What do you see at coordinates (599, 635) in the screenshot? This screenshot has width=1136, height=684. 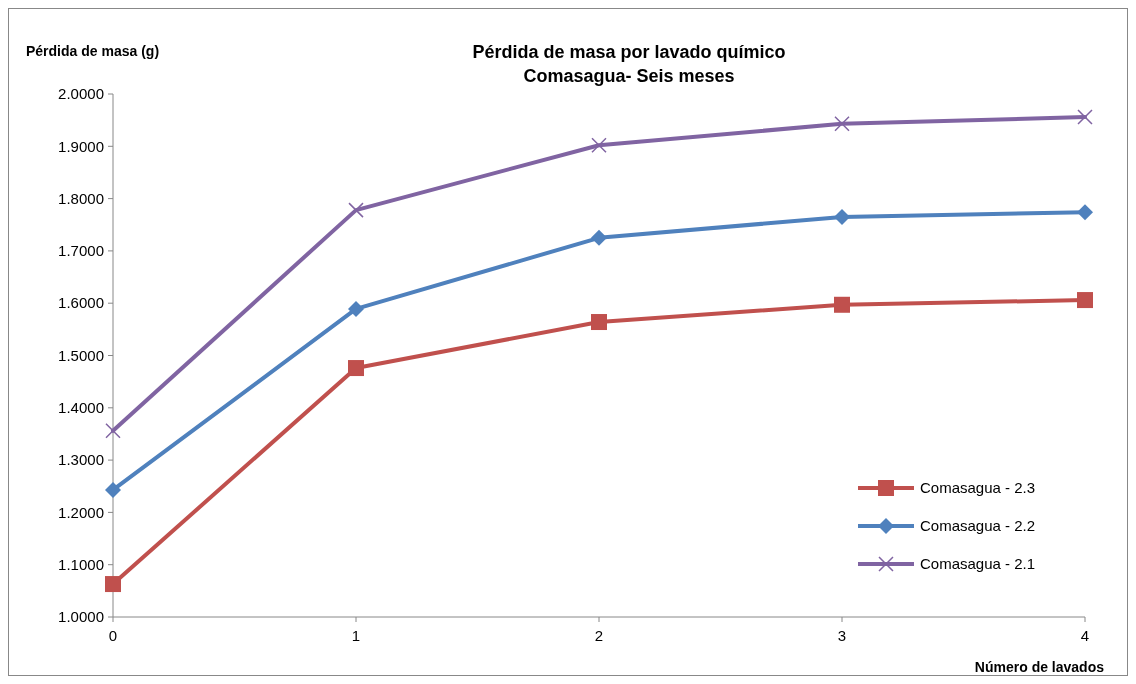 I see `x-tick-label: 2` at bounding box center [599, 635].